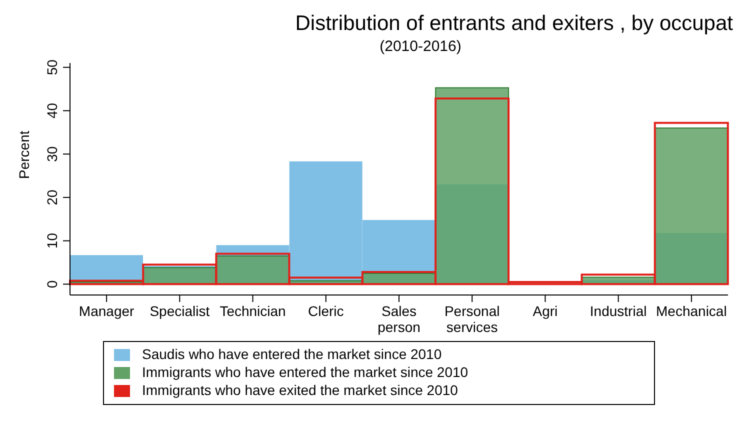  Describe the element at coordinates (420, 46) in the screenshot. I see `chart-subtitle: (2010-2016)` at that location.